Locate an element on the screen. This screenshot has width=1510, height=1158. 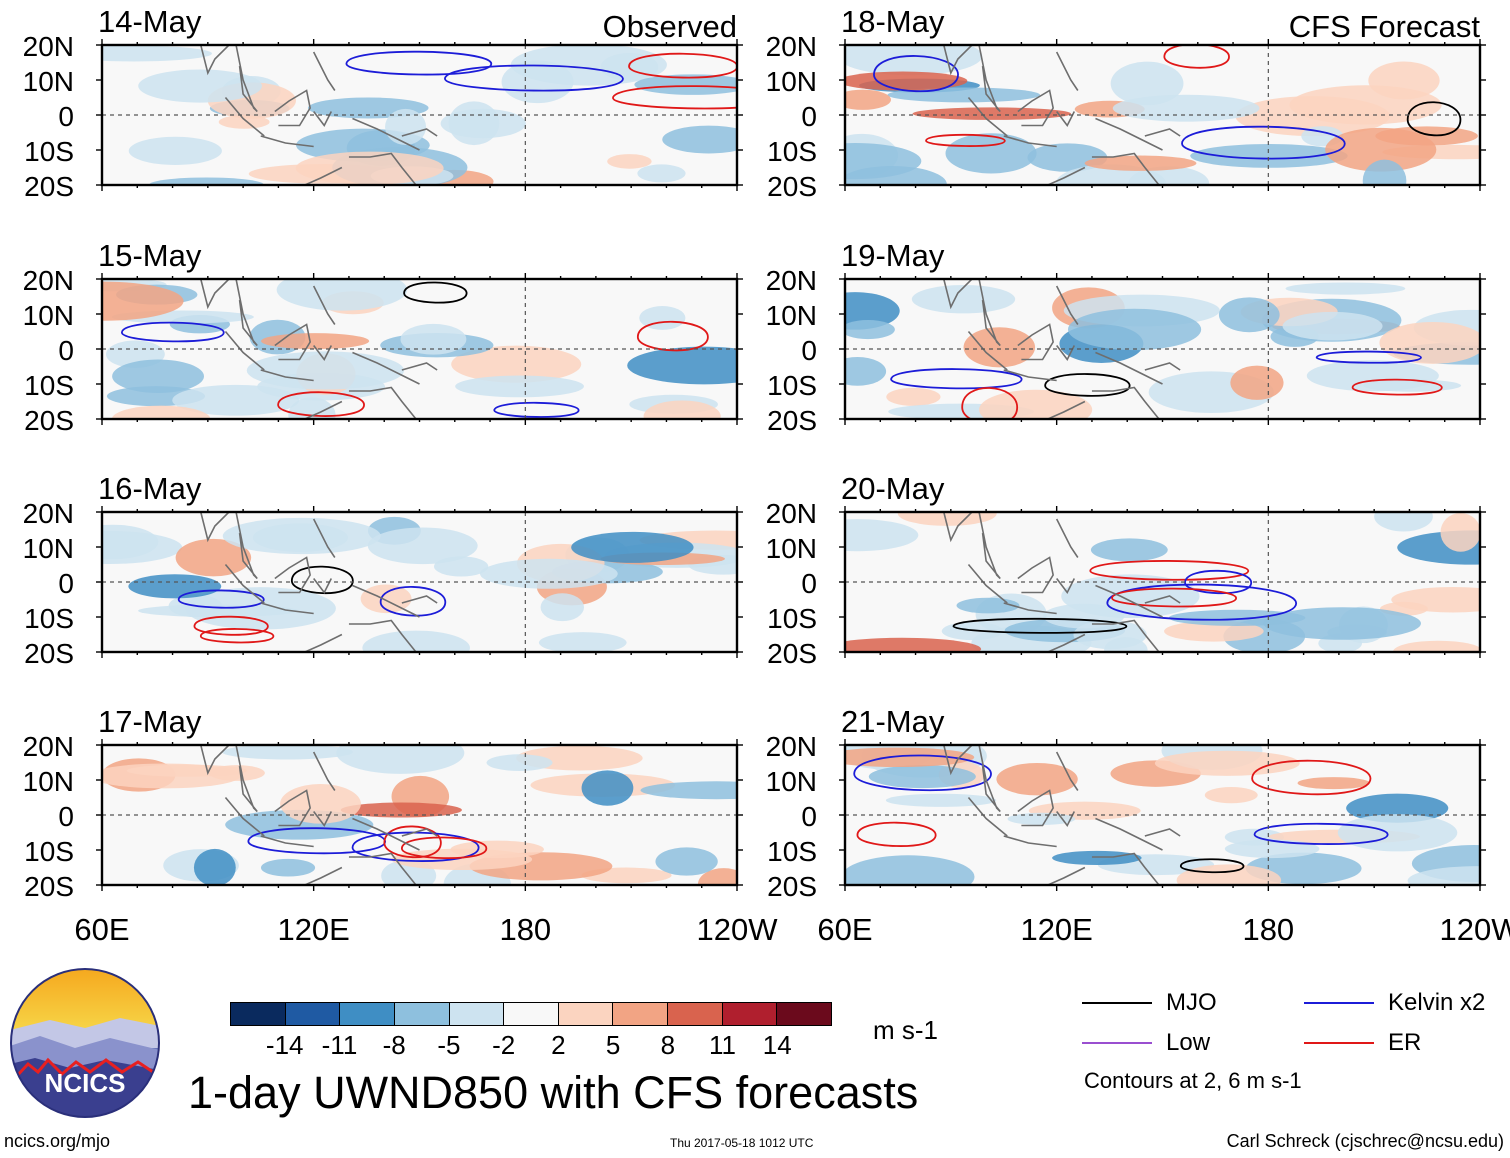
colorbar-tick-label: -11 is located at coordinates (339, 1045).